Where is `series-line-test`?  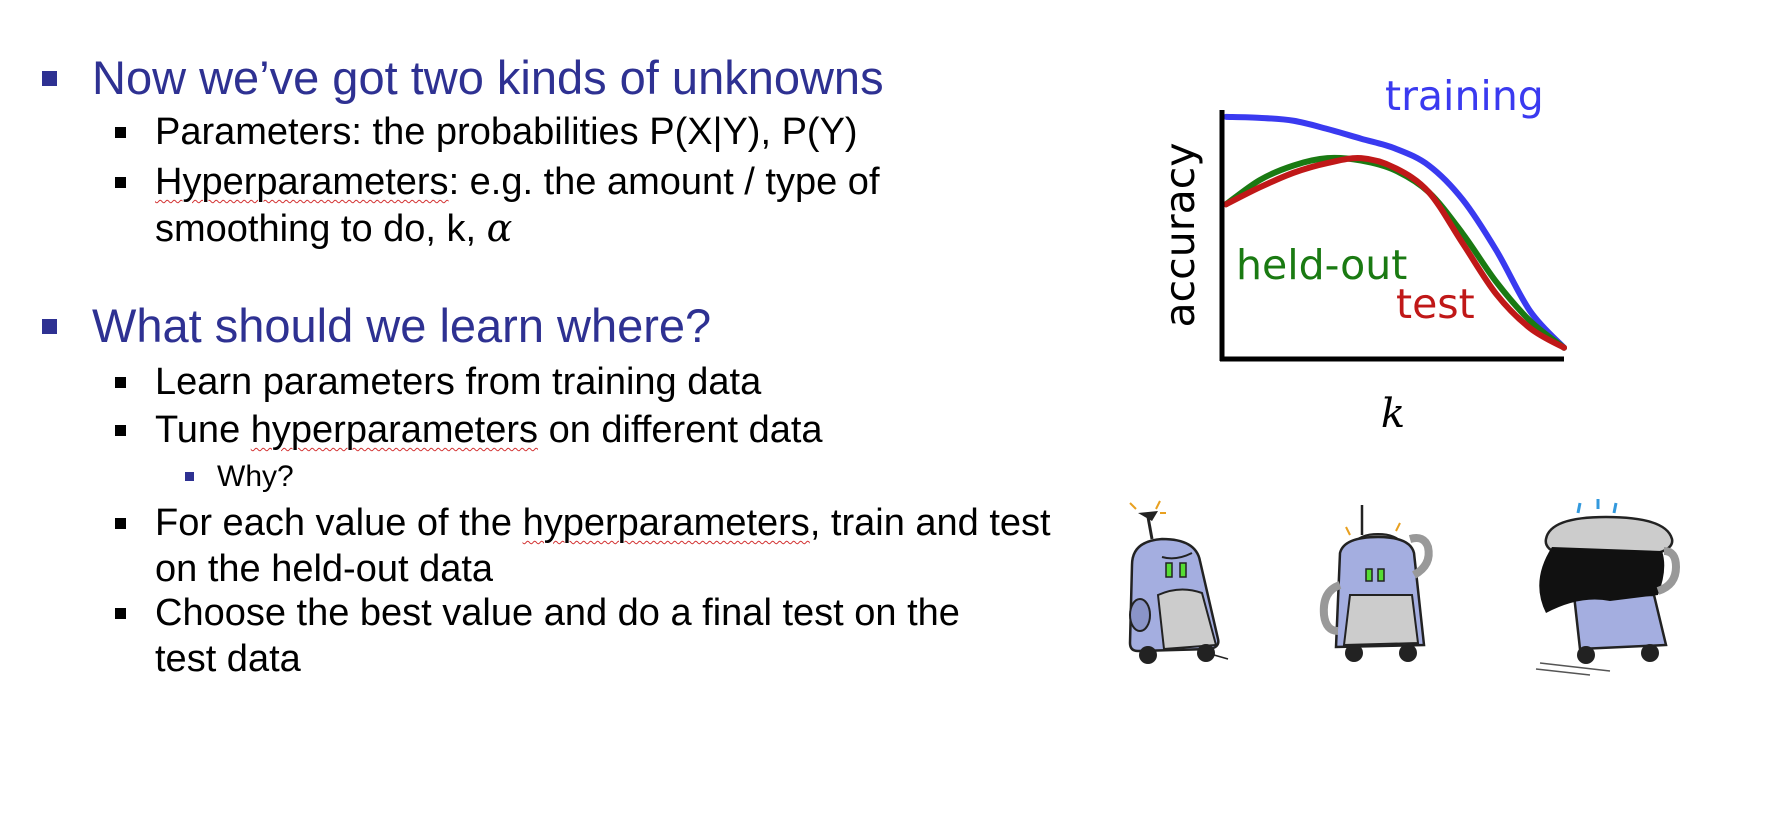 series-line-test is located at coordinates (1395, 253).